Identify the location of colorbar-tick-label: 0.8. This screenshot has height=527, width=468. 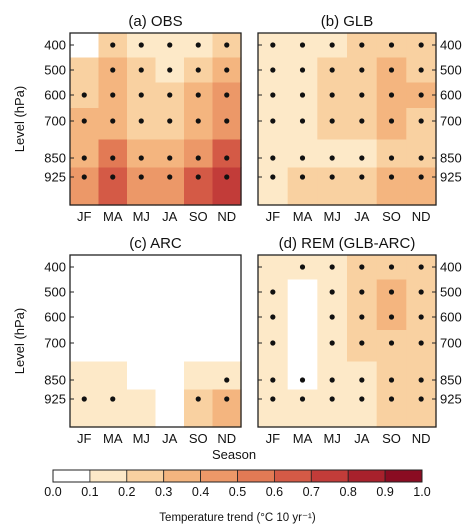
(348, 492).